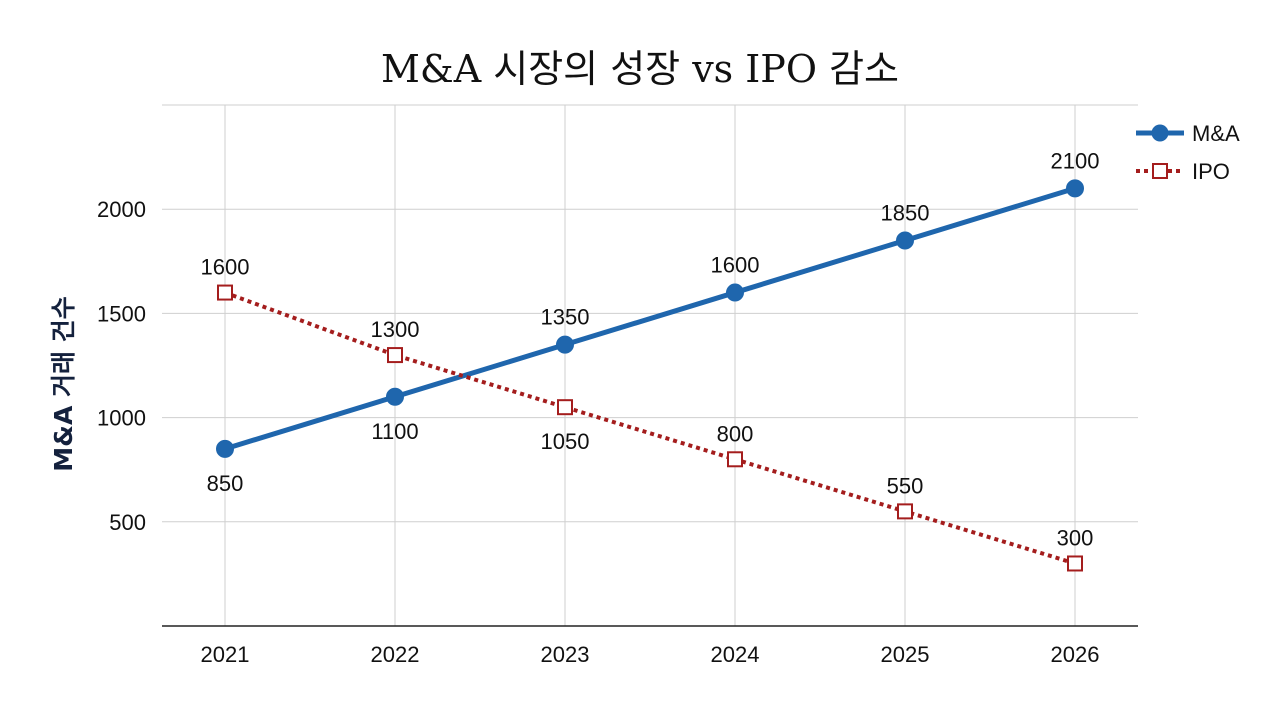  I want to click on data-label-ma: 850, so click(225, 483).